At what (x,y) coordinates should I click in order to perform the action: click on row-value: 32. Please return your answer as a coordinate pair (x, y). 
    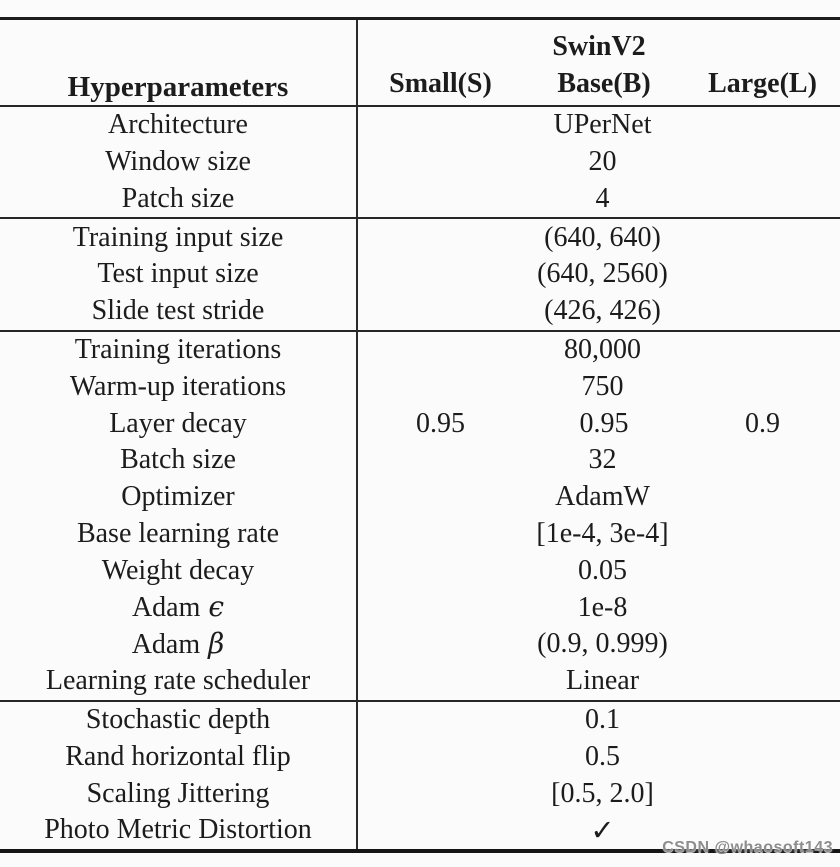
    Looking at the image, I should click on (602, 460).